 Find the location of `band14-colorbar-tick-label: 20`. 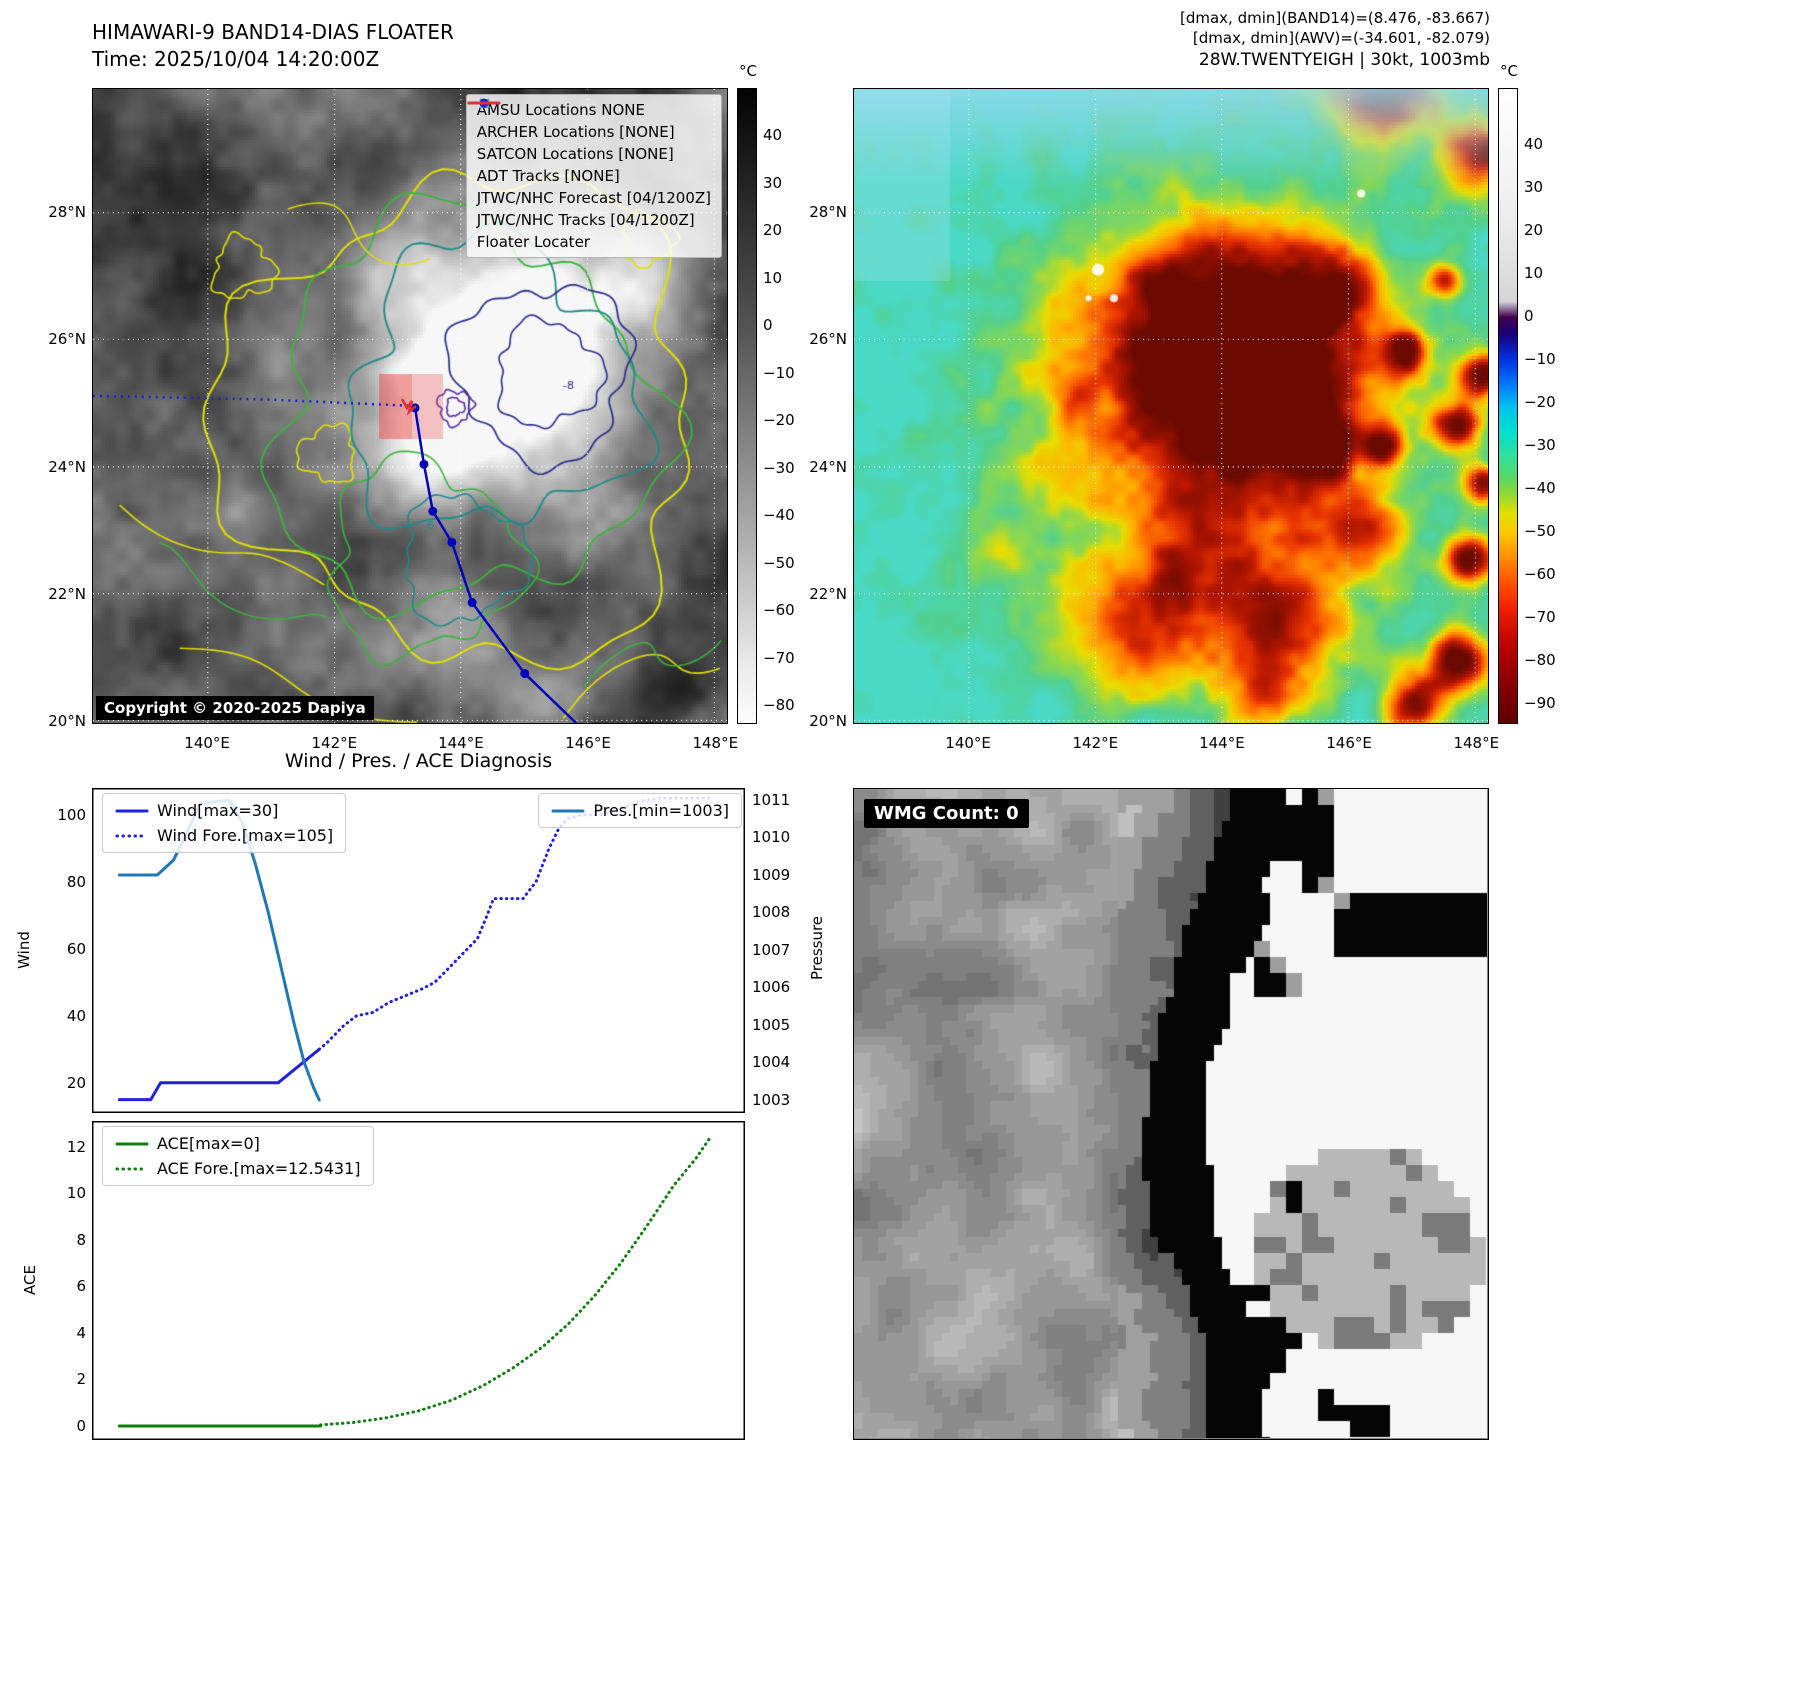

band14-colorbar-tick-label: 20 is located at coordinates (773, 230).